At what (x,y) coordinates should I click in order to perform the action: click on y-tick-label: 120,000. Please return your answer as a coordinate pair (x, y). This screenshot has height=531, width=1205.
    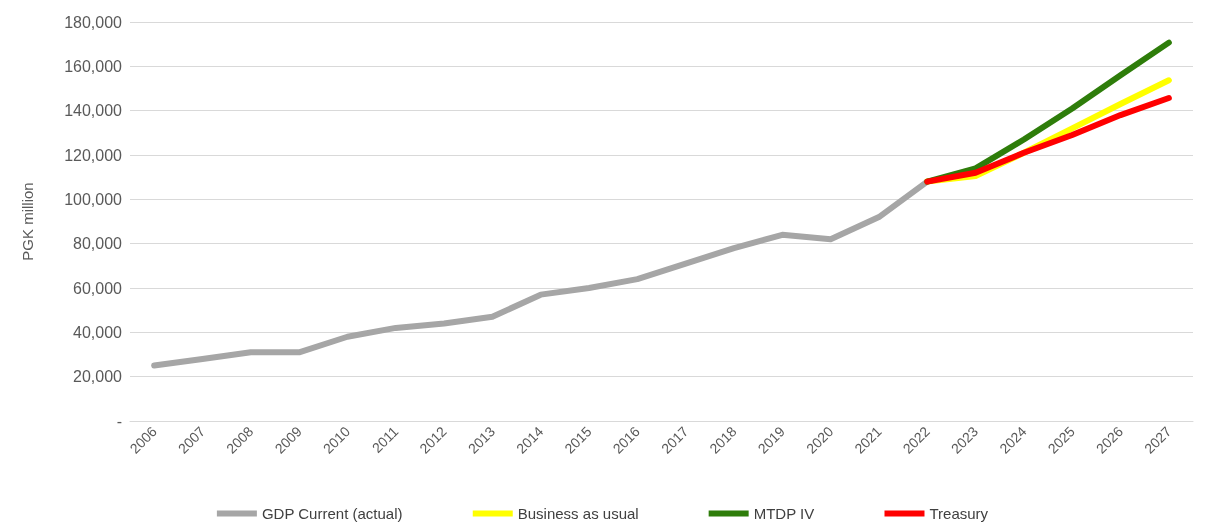
    Looking at the image, I should click on (93, 155).